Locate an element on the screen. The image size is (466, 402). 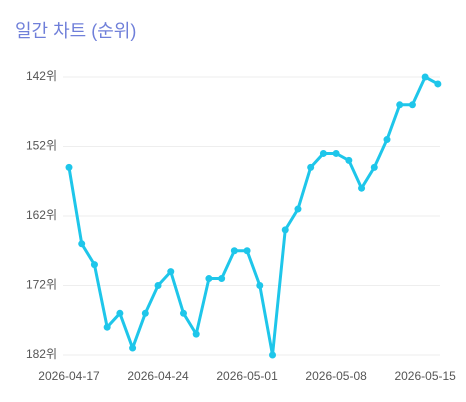
y-tick-label: 152위 is located at coordinates (41, 146).